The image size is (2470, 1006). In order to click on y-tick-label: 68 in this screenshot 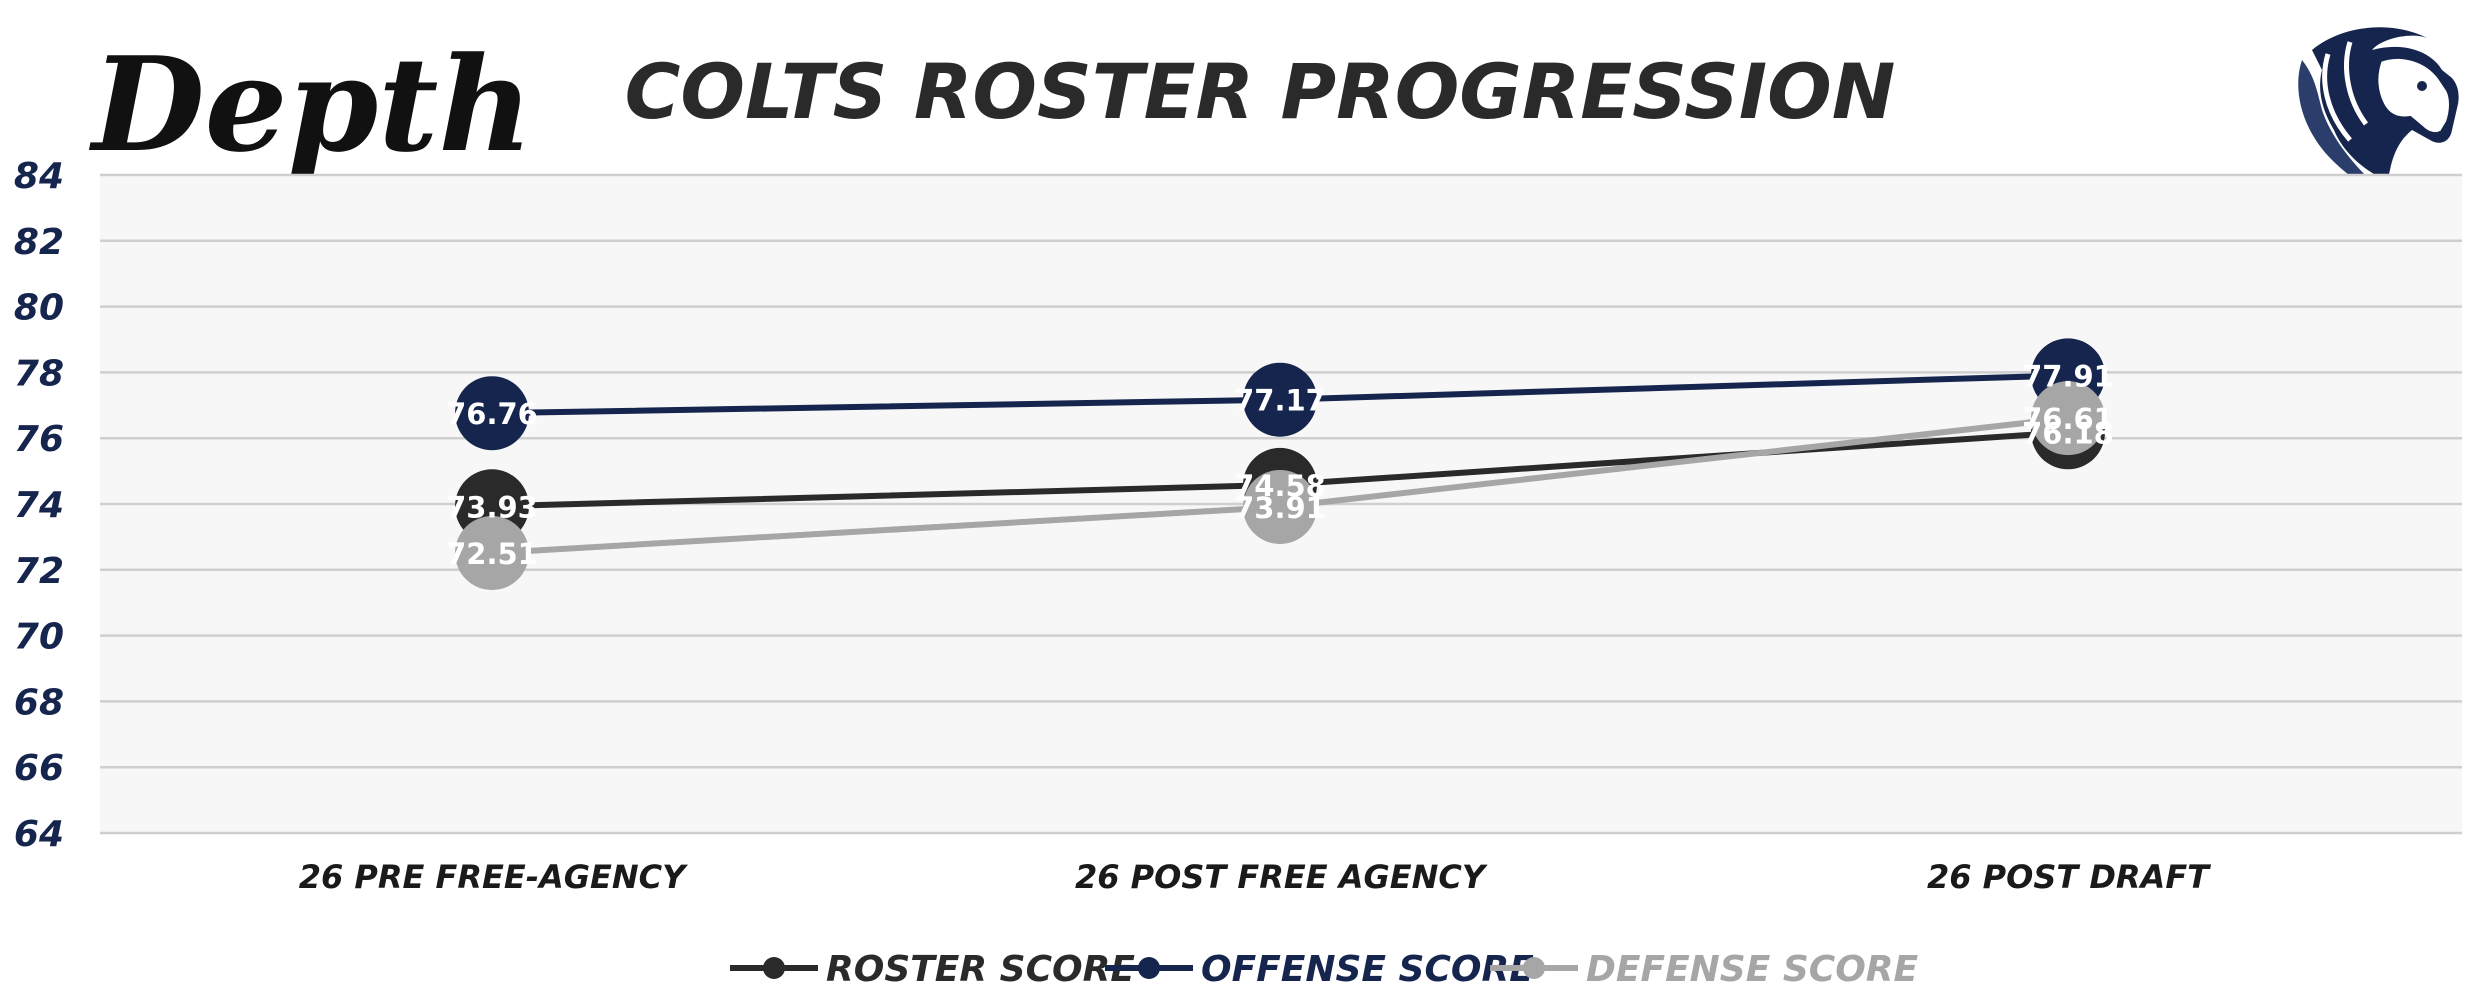, I will do `click(39, 702)`.